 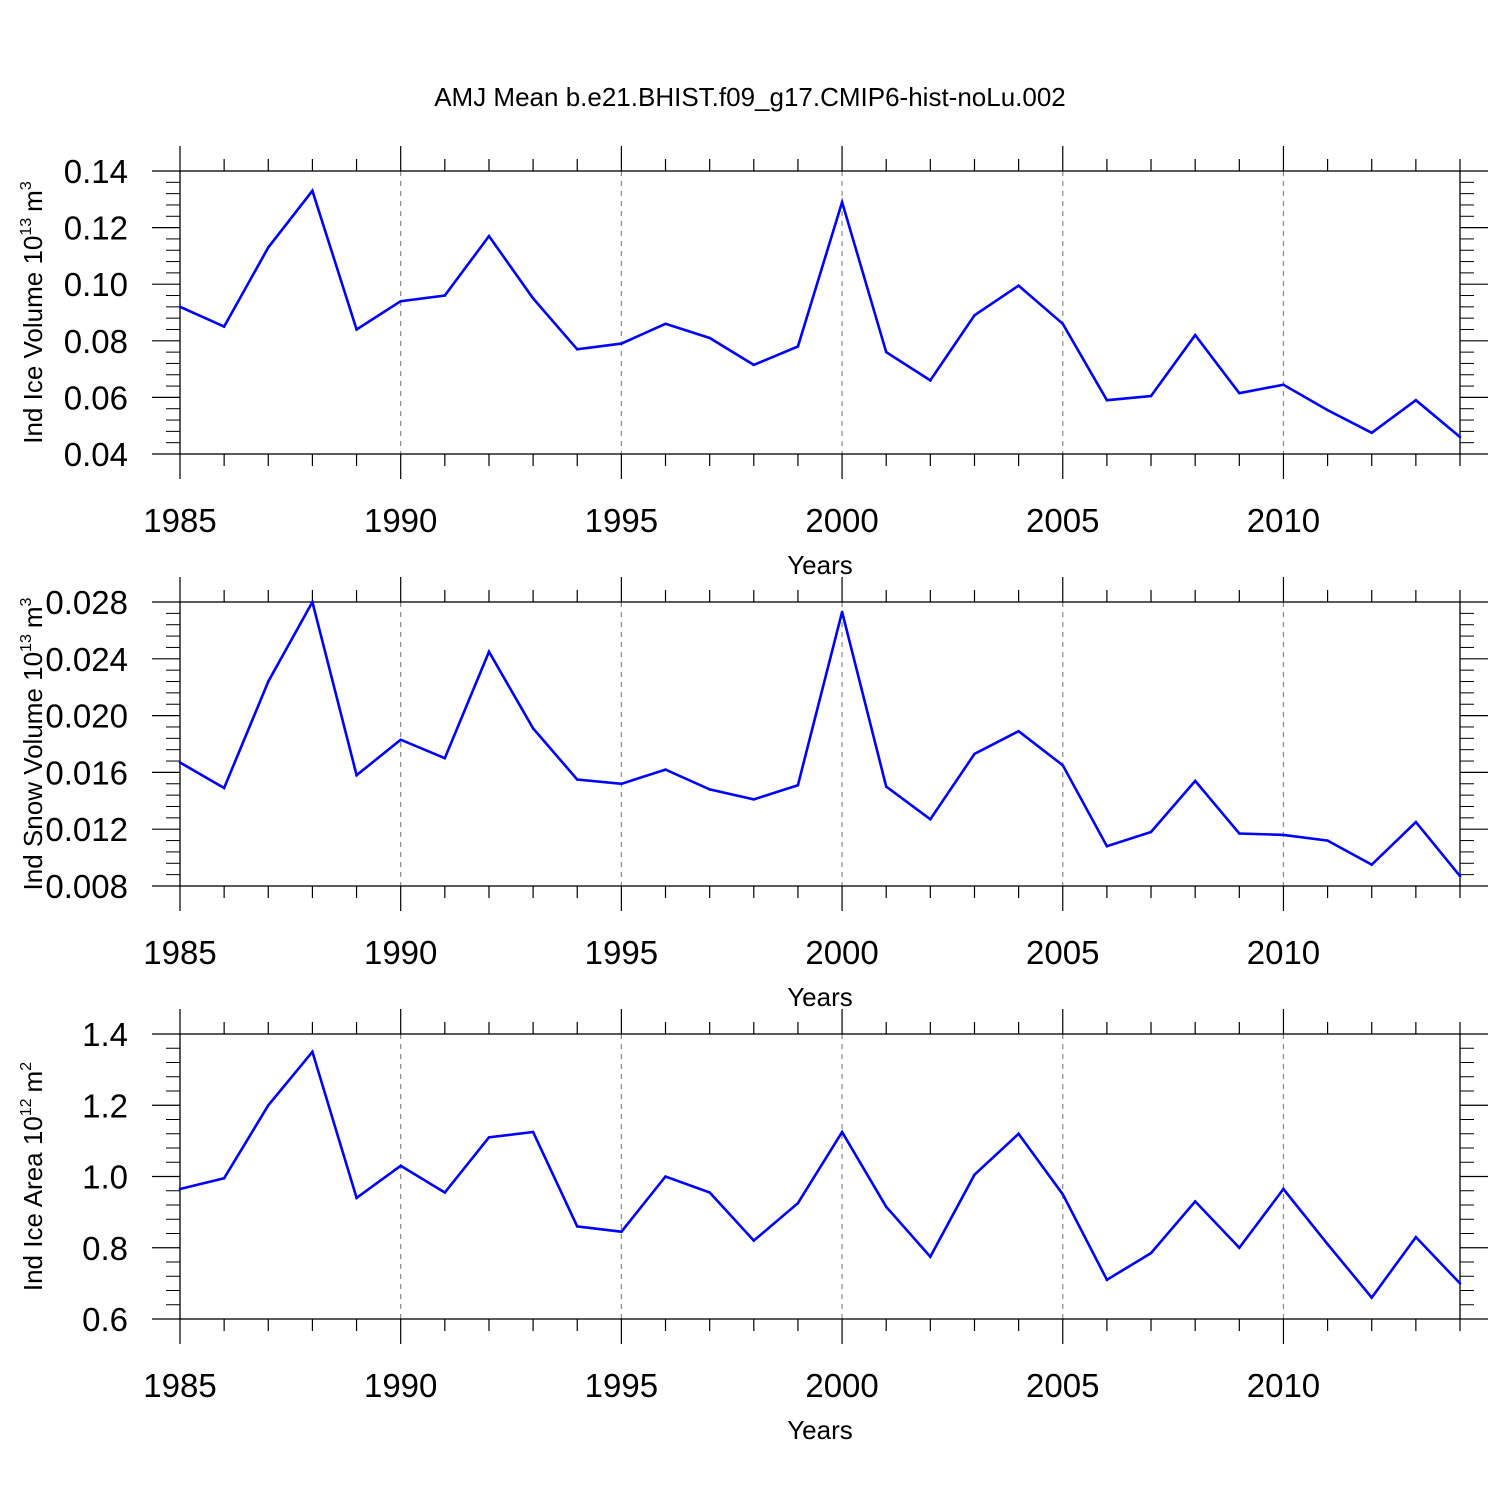 I want to click on y-tick-label: 0.8, so click(x=105, y=1248).